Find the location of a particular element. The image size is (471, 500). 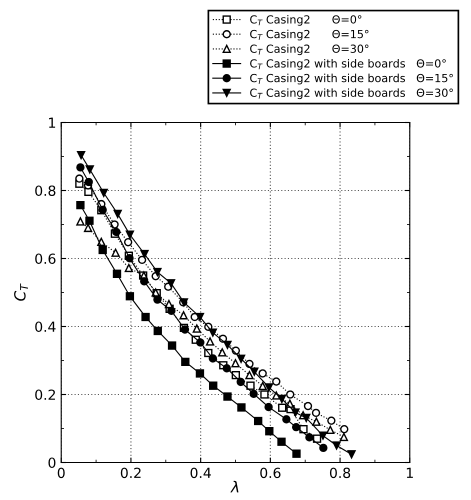

y-axis-title: C$_{T}$ is located at coordinates (21, 292).